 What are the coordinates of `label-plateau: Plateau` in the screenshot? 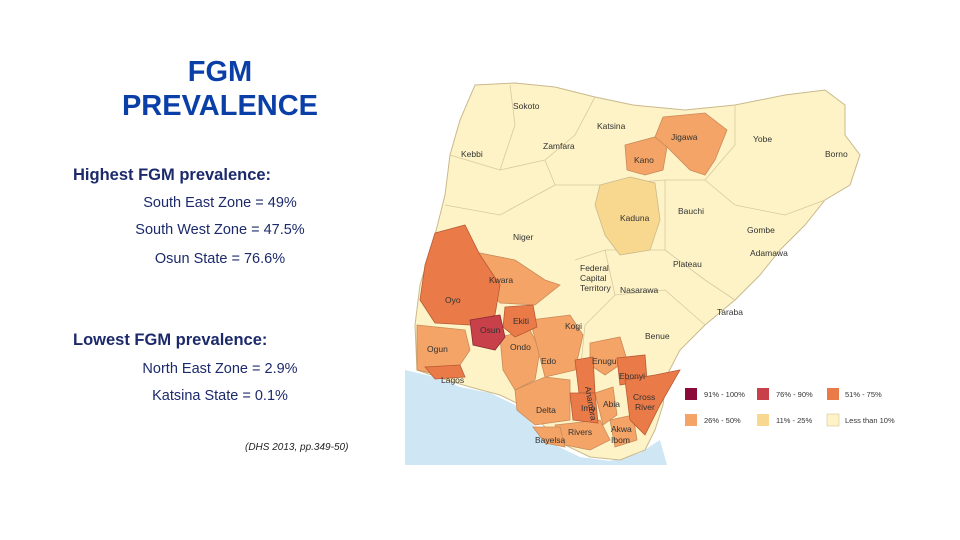 It's located at (687, 264).